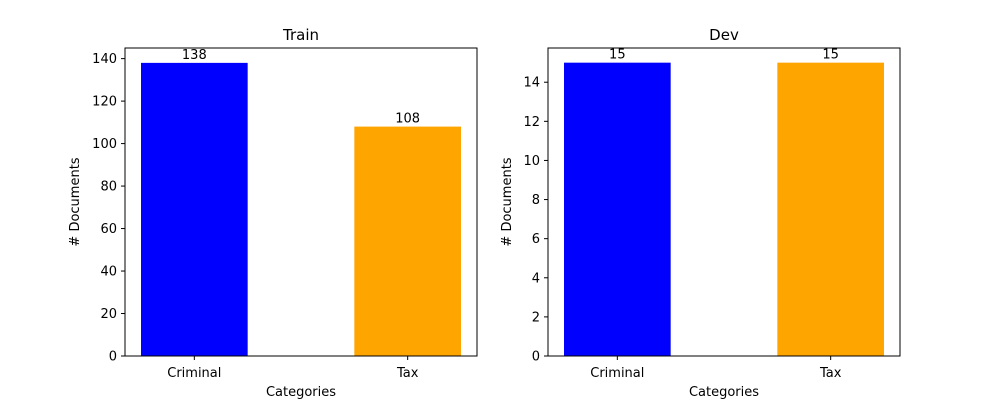 Image resolution: width=1000 pixels, height=400 pixels. I want to click on y-tick-label: 20, so click(108, 314).